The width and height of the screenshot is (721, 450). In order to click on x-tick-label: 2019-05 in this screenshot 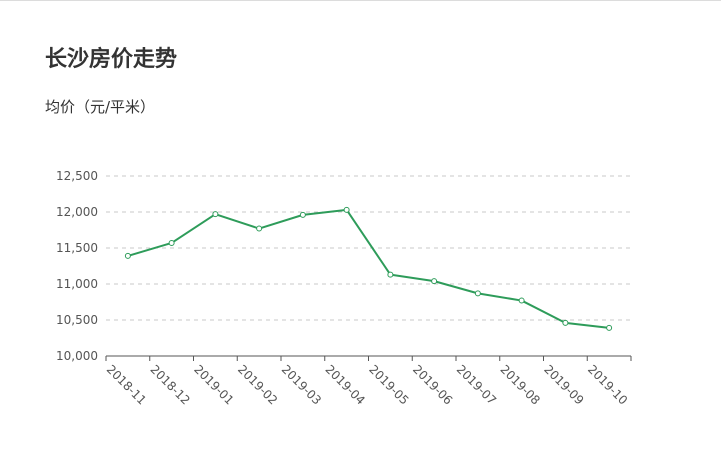, I will do `click(388, 384)`.